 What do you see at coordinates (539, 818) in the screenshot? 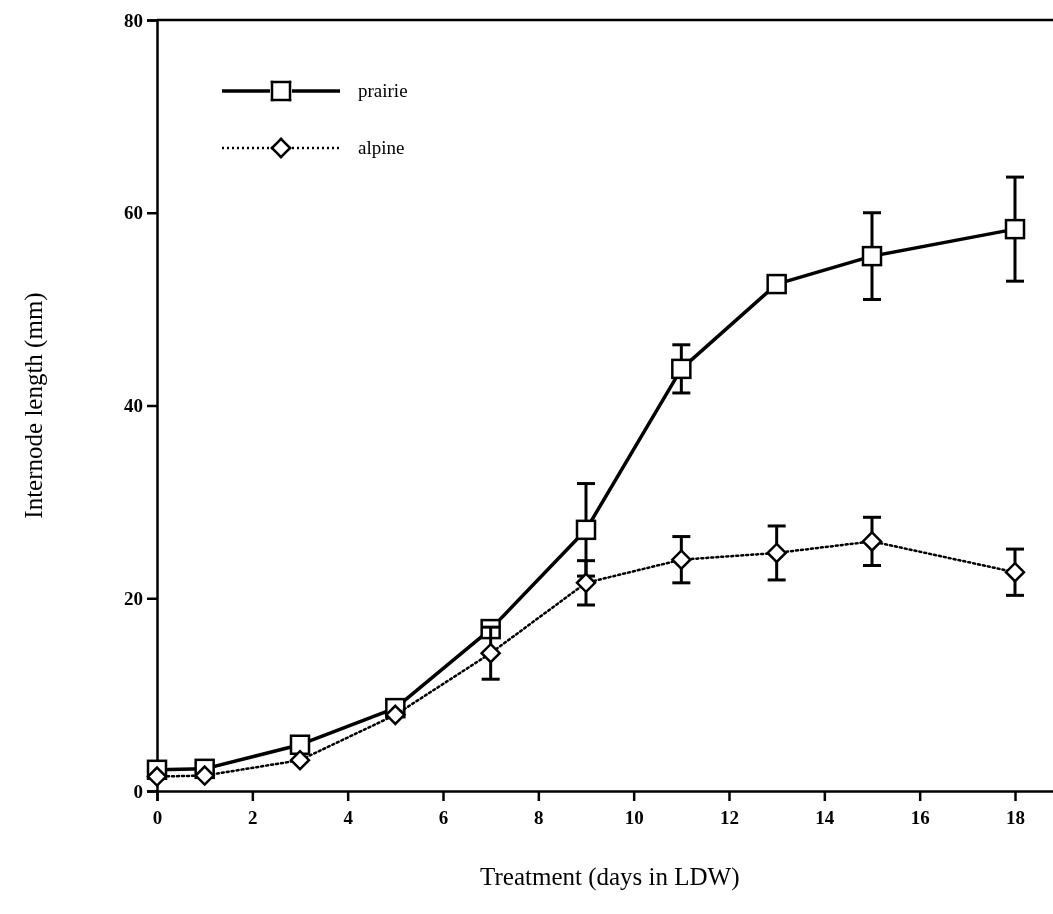
I see `x-tick-label: 8` at bounding box center [539, 818].